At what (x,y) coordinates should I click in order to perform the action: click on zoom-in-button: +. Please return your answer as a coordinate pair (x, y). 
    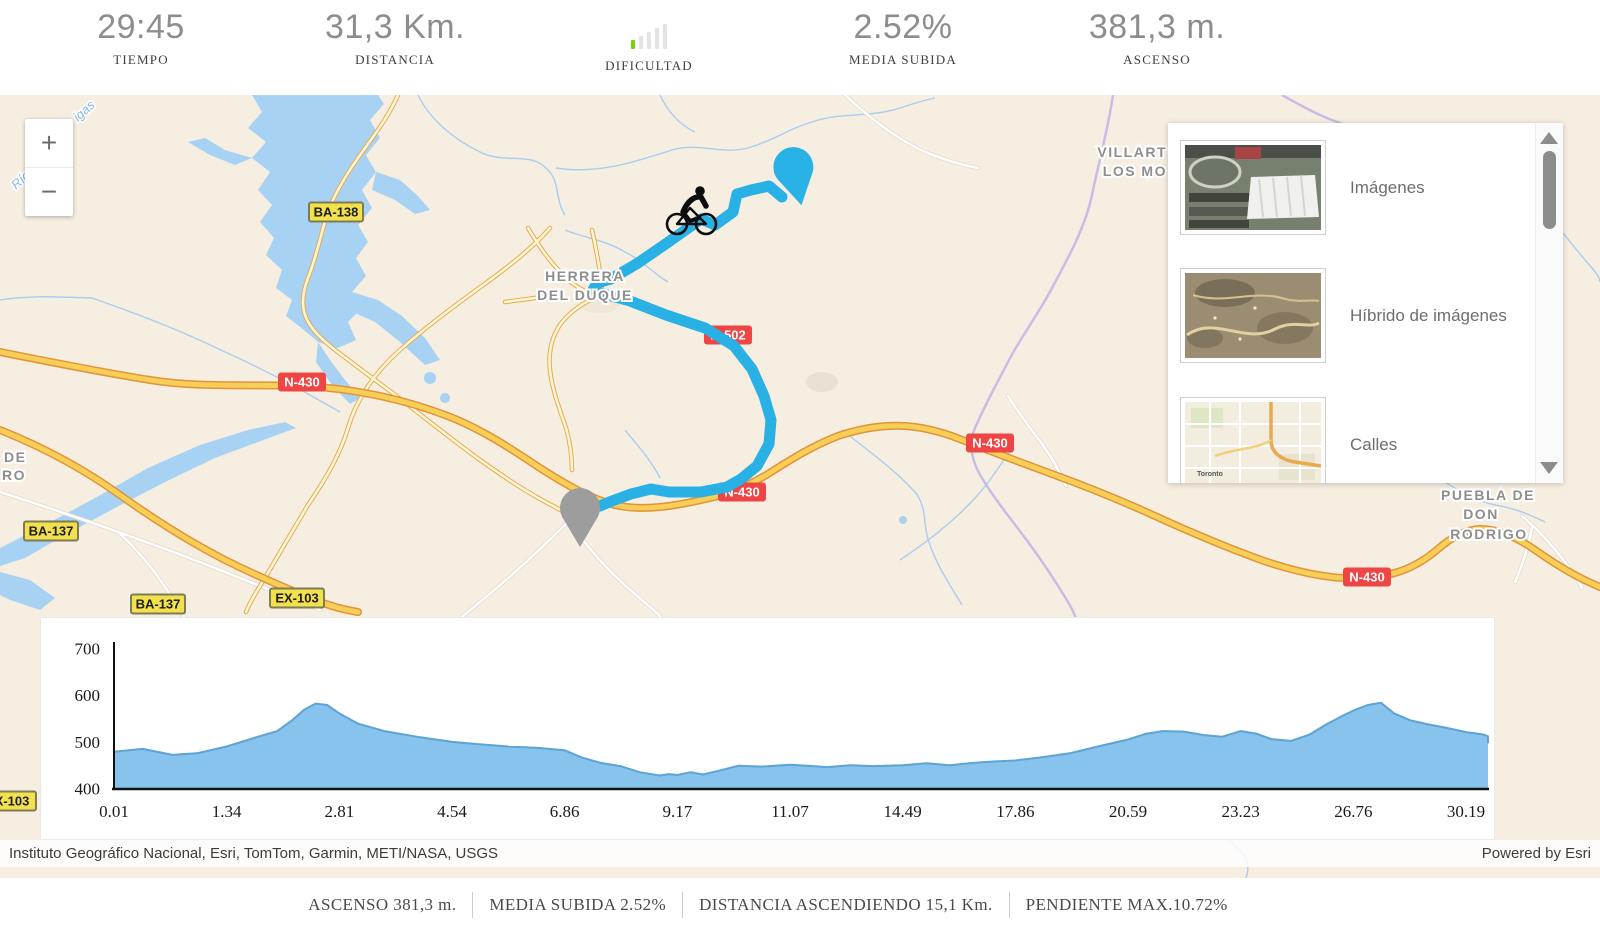
    Looking at the image, I should click on (49, 142).